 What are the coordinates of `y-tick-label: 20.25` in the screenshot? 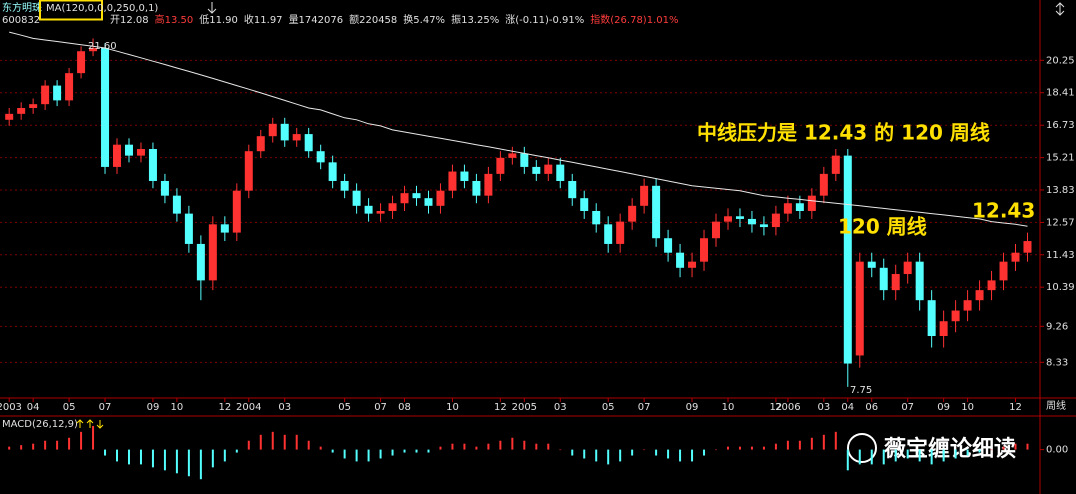 It's located at (1060, 60).